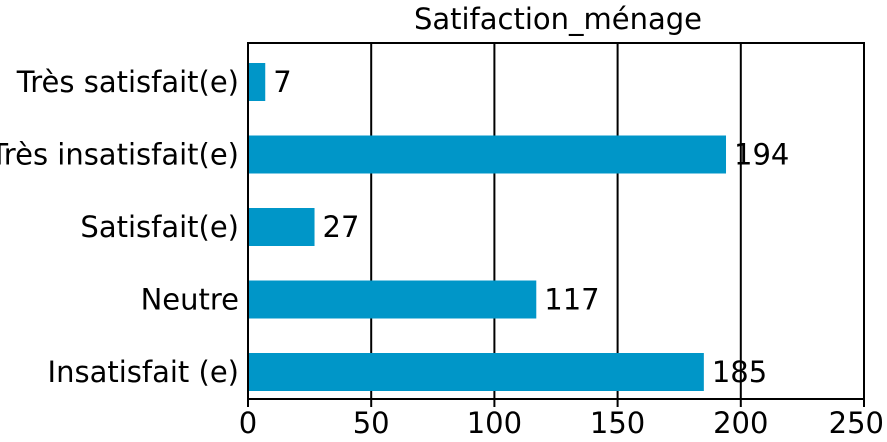 This screenshot has height=442, width=887. Describe the element at coordinates (617, 422) in the screenshot. I see `x-tick-label-150: 150` at that location.